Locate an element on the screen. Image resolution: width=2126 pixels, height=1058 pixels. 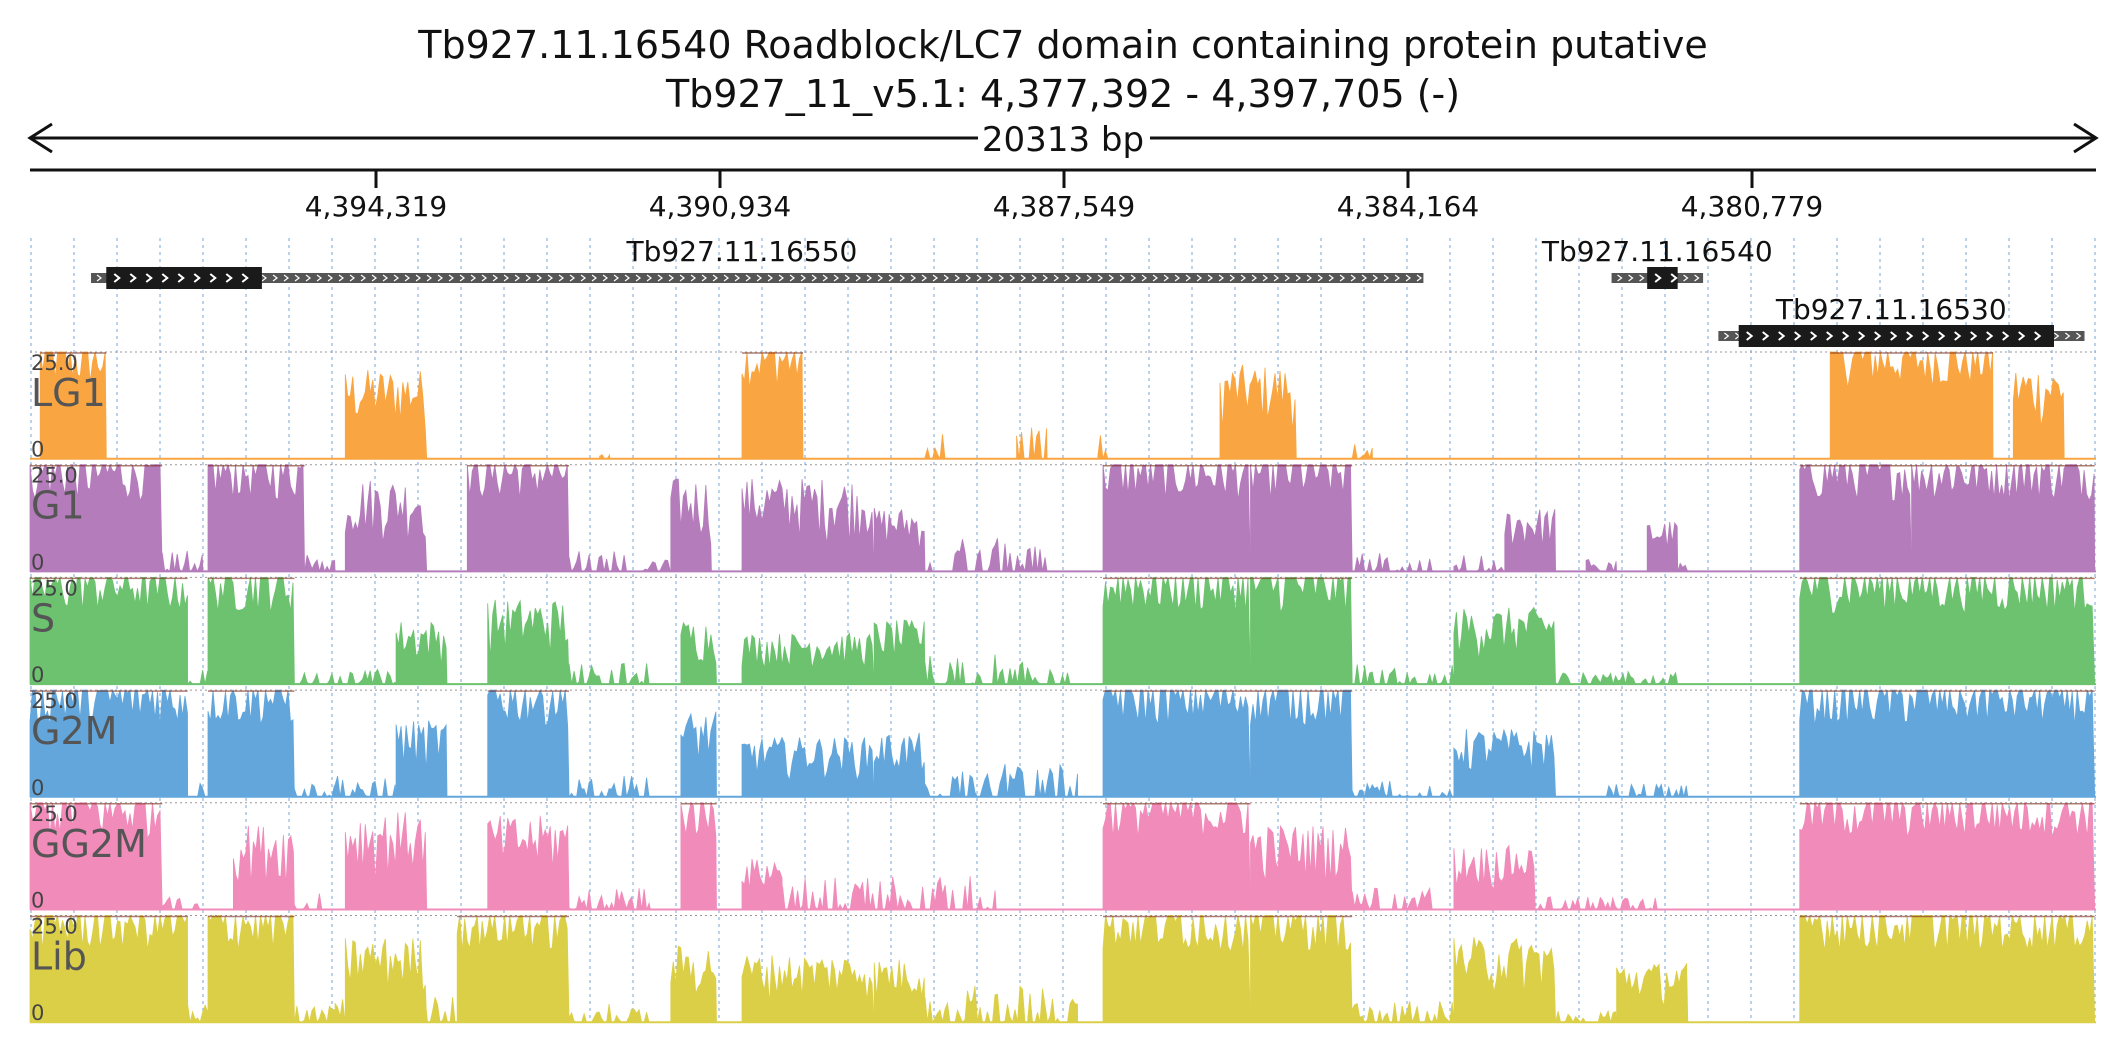
gene-model: Tb927.11.16530 is located at coordinates (1901, 320).